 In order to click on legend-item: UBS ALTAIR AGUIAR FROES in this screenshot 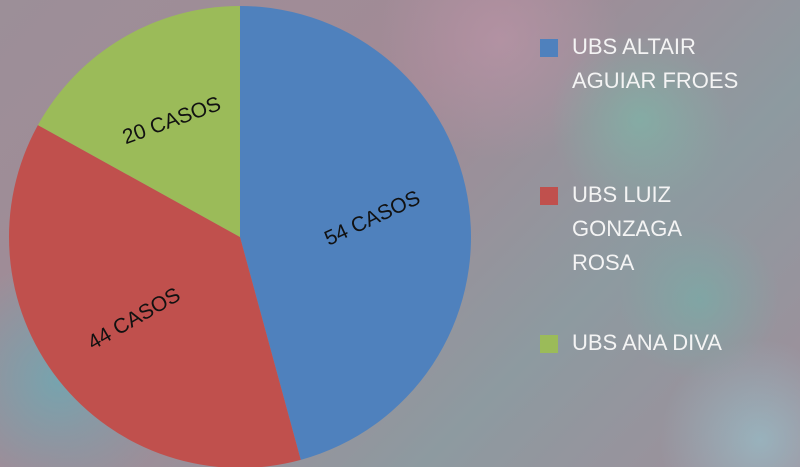, I will do `click(640, 64)`.